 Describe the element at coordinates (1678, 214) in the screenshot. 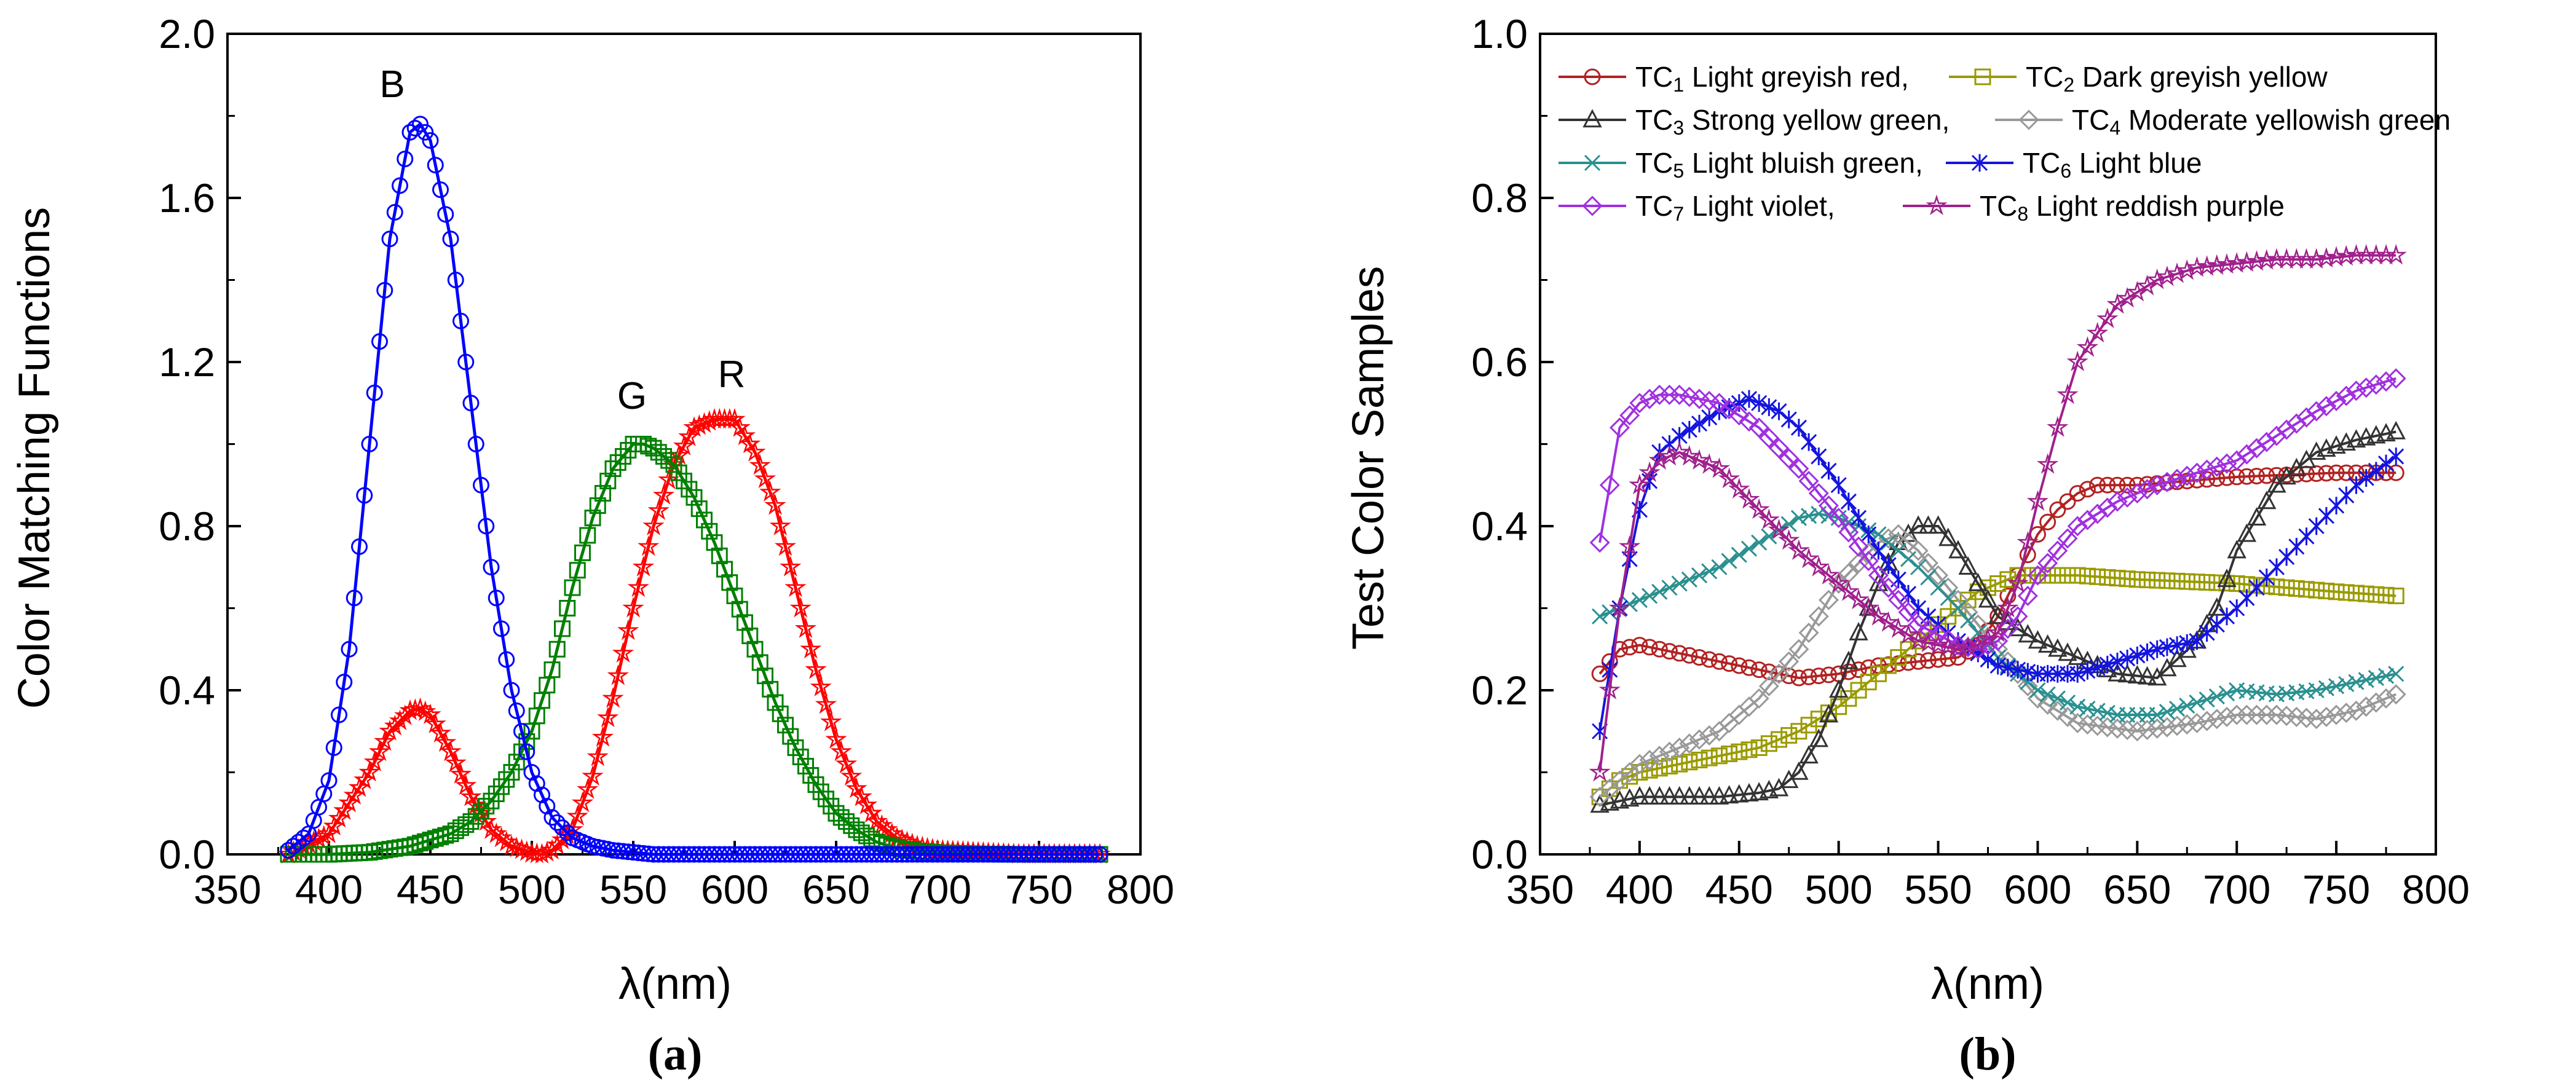

I see `legend-label-index: 7` at that location.